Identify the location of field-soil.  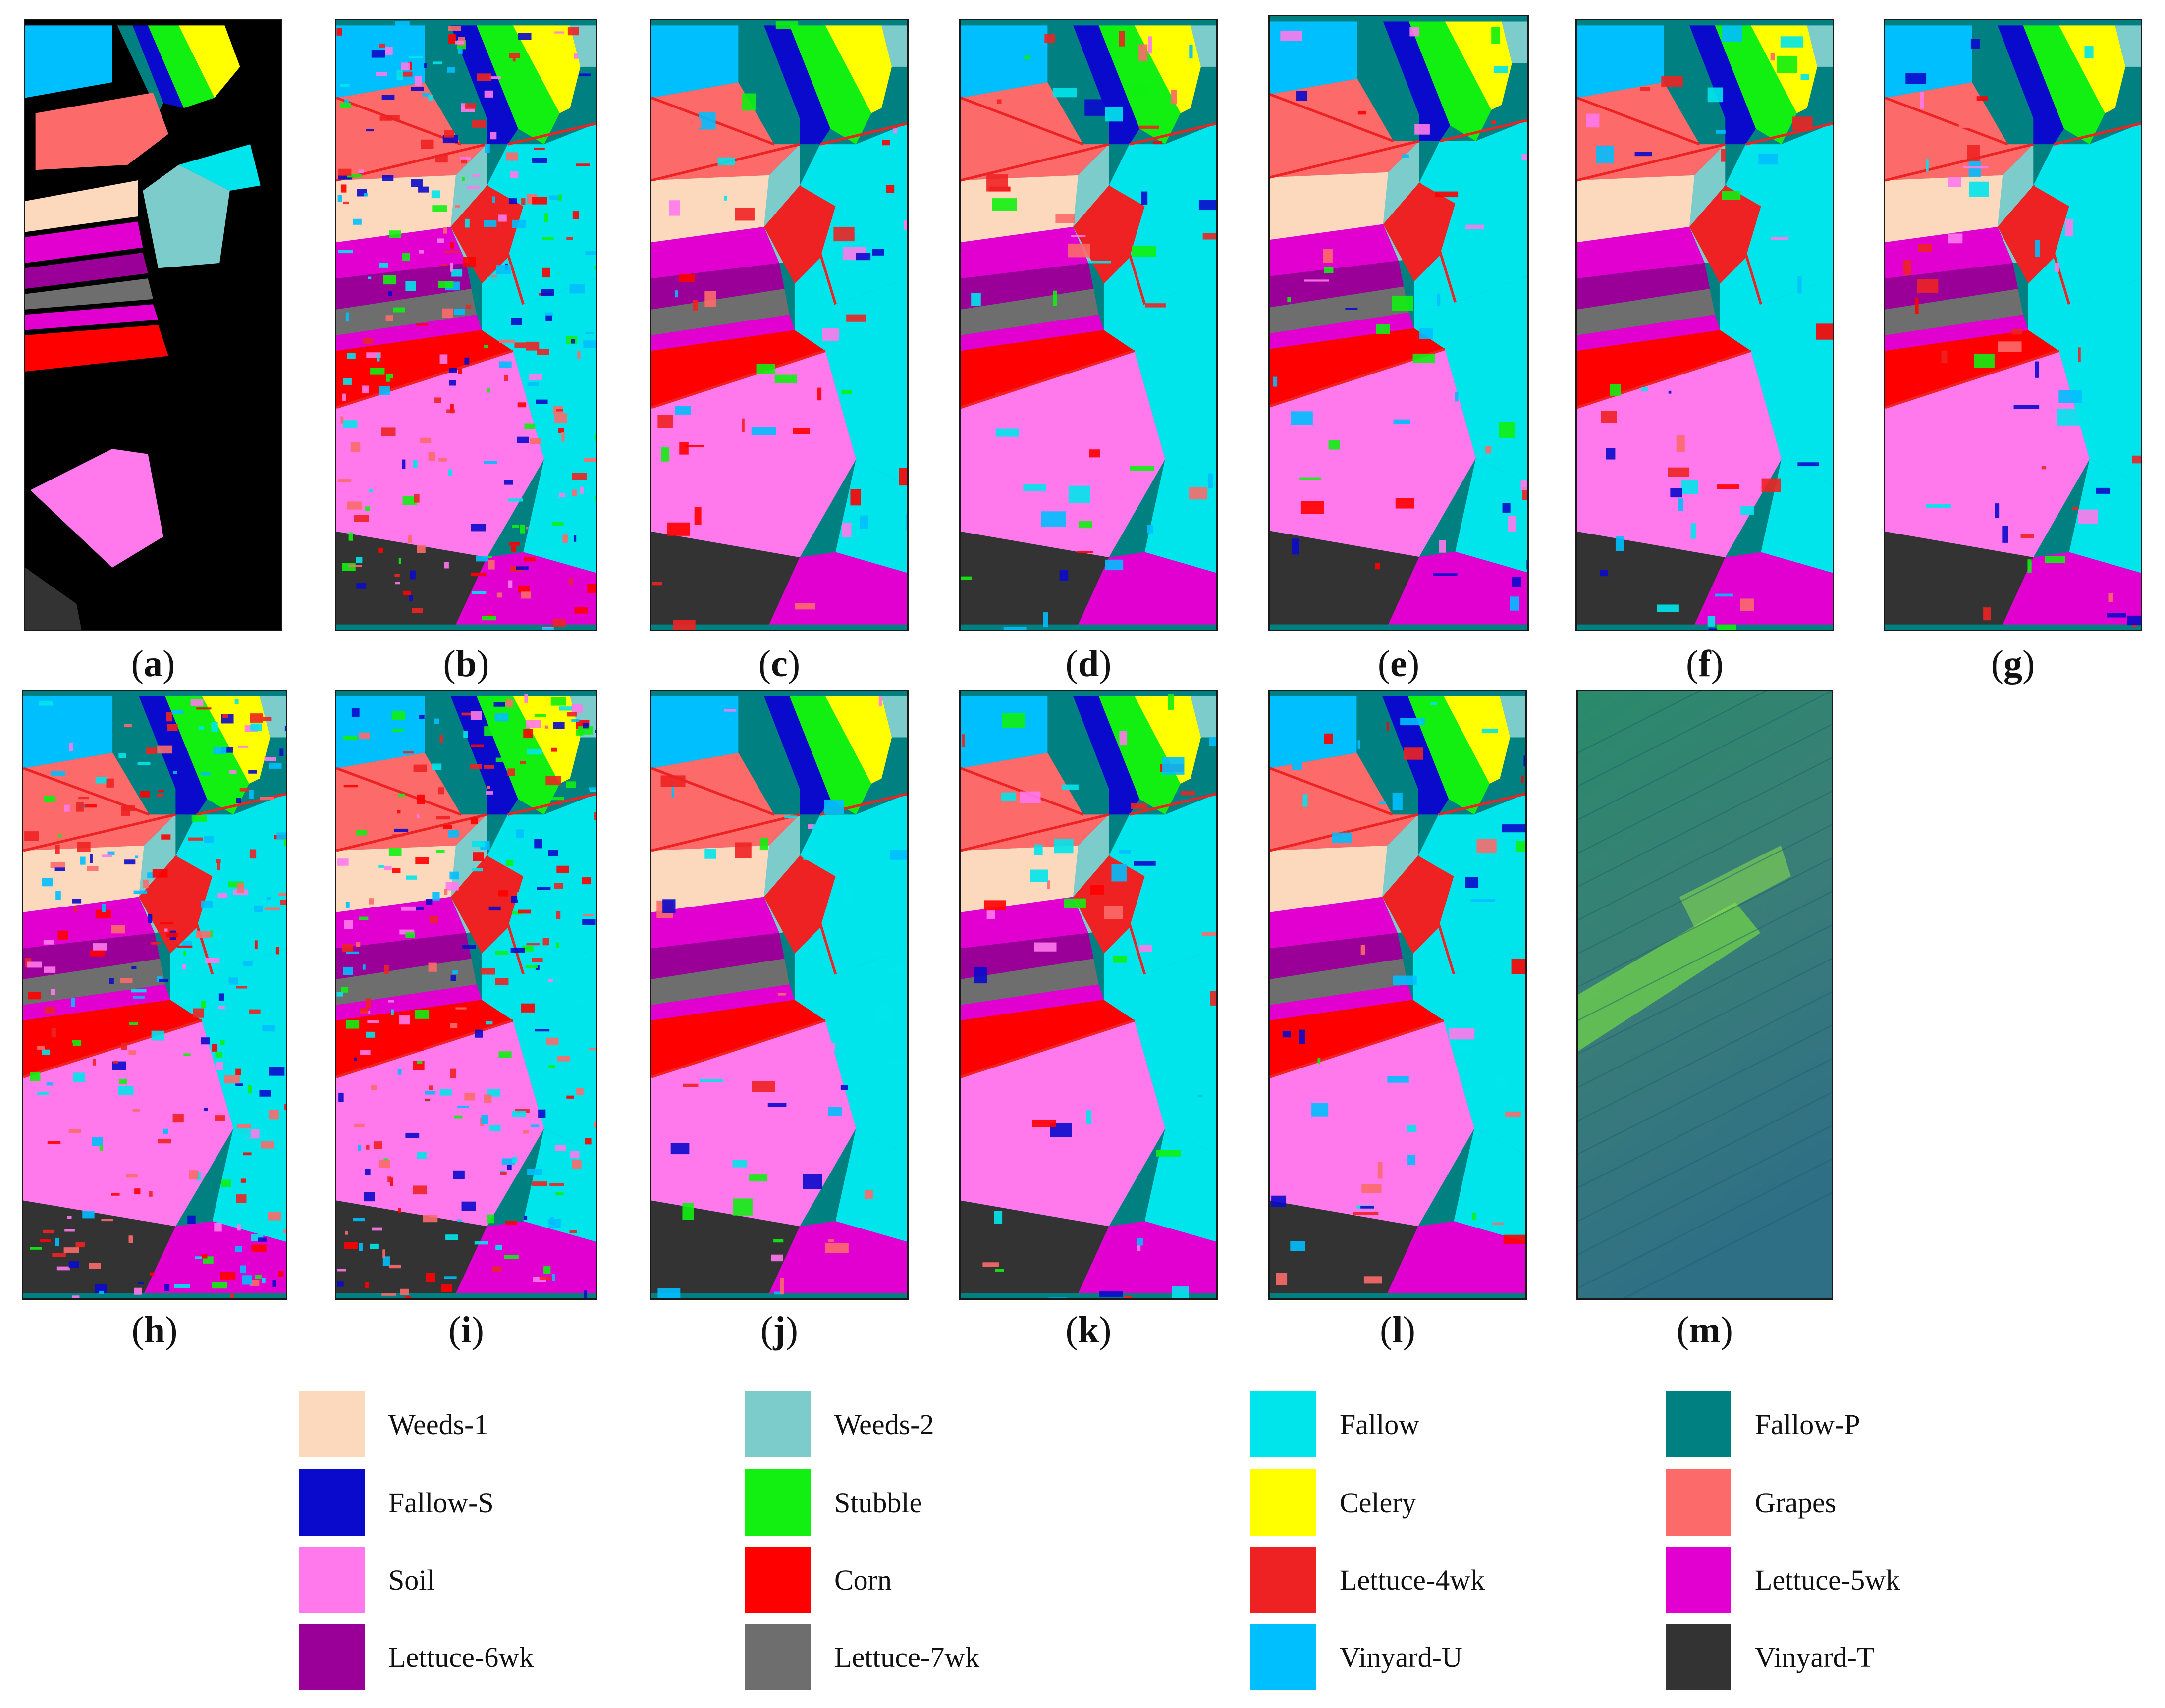
(754, 454).